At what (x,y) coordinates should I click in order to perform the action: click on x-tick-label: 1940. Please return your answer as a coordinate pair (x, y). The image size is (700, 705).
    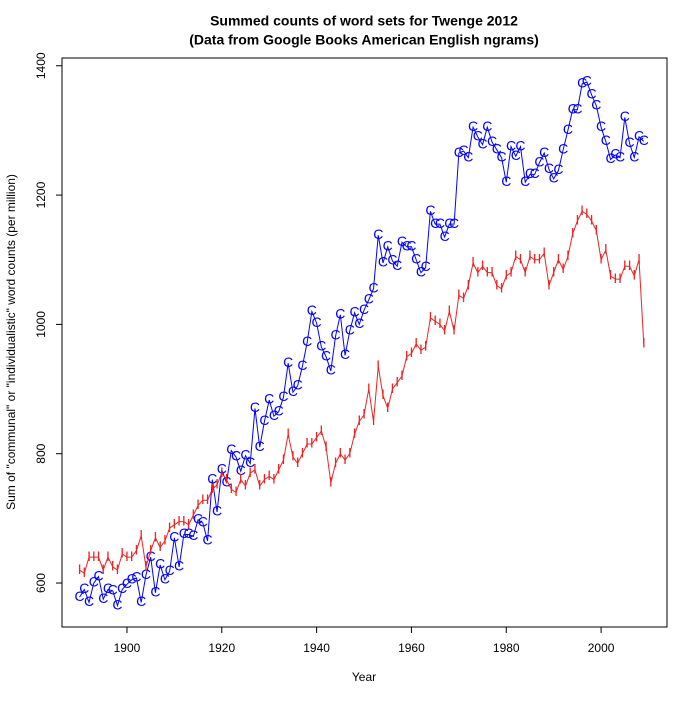
    Looking at the image, I should click on (316, 648).